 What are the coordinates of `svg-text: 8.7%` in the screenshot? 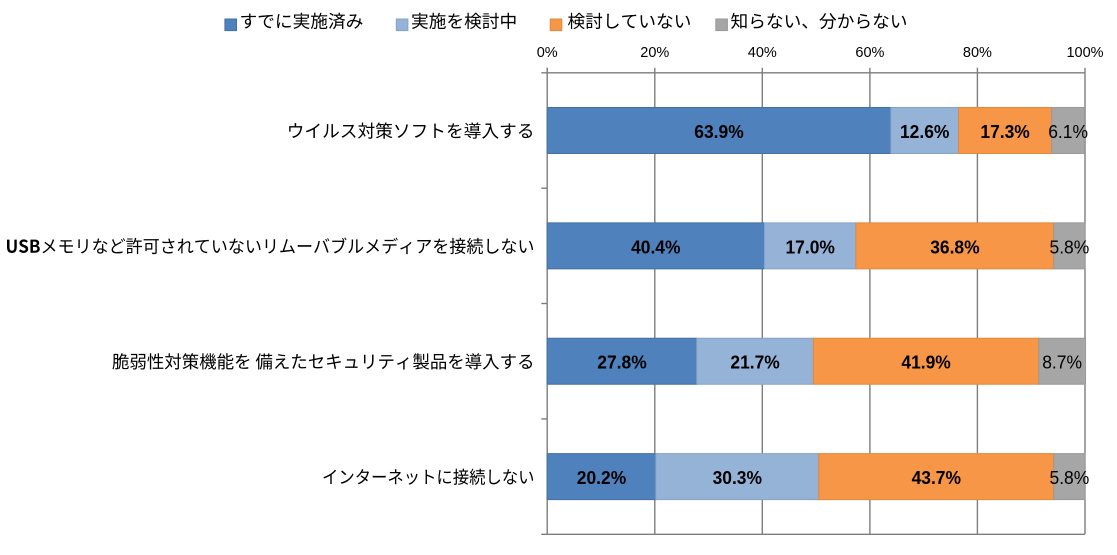 It's located at (1062, 362).